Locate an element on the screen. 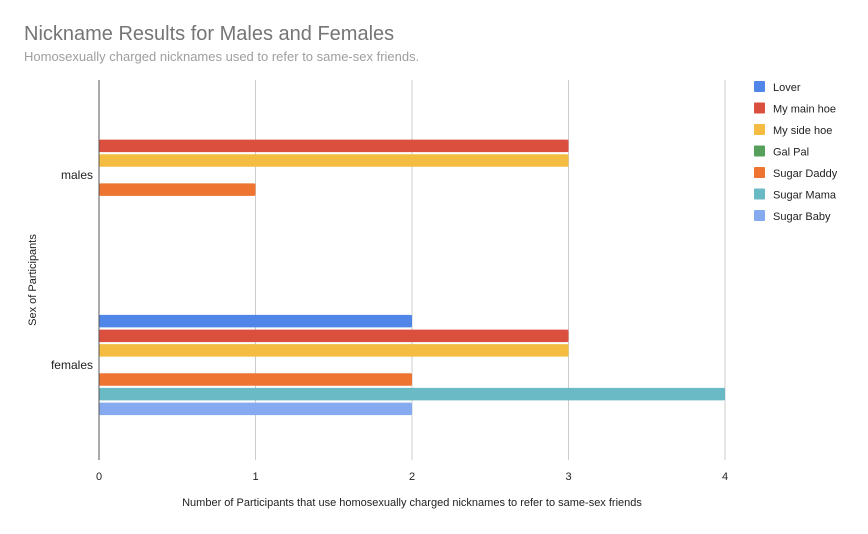  x-tick-label: 2 is located at coordinates (412, 477).